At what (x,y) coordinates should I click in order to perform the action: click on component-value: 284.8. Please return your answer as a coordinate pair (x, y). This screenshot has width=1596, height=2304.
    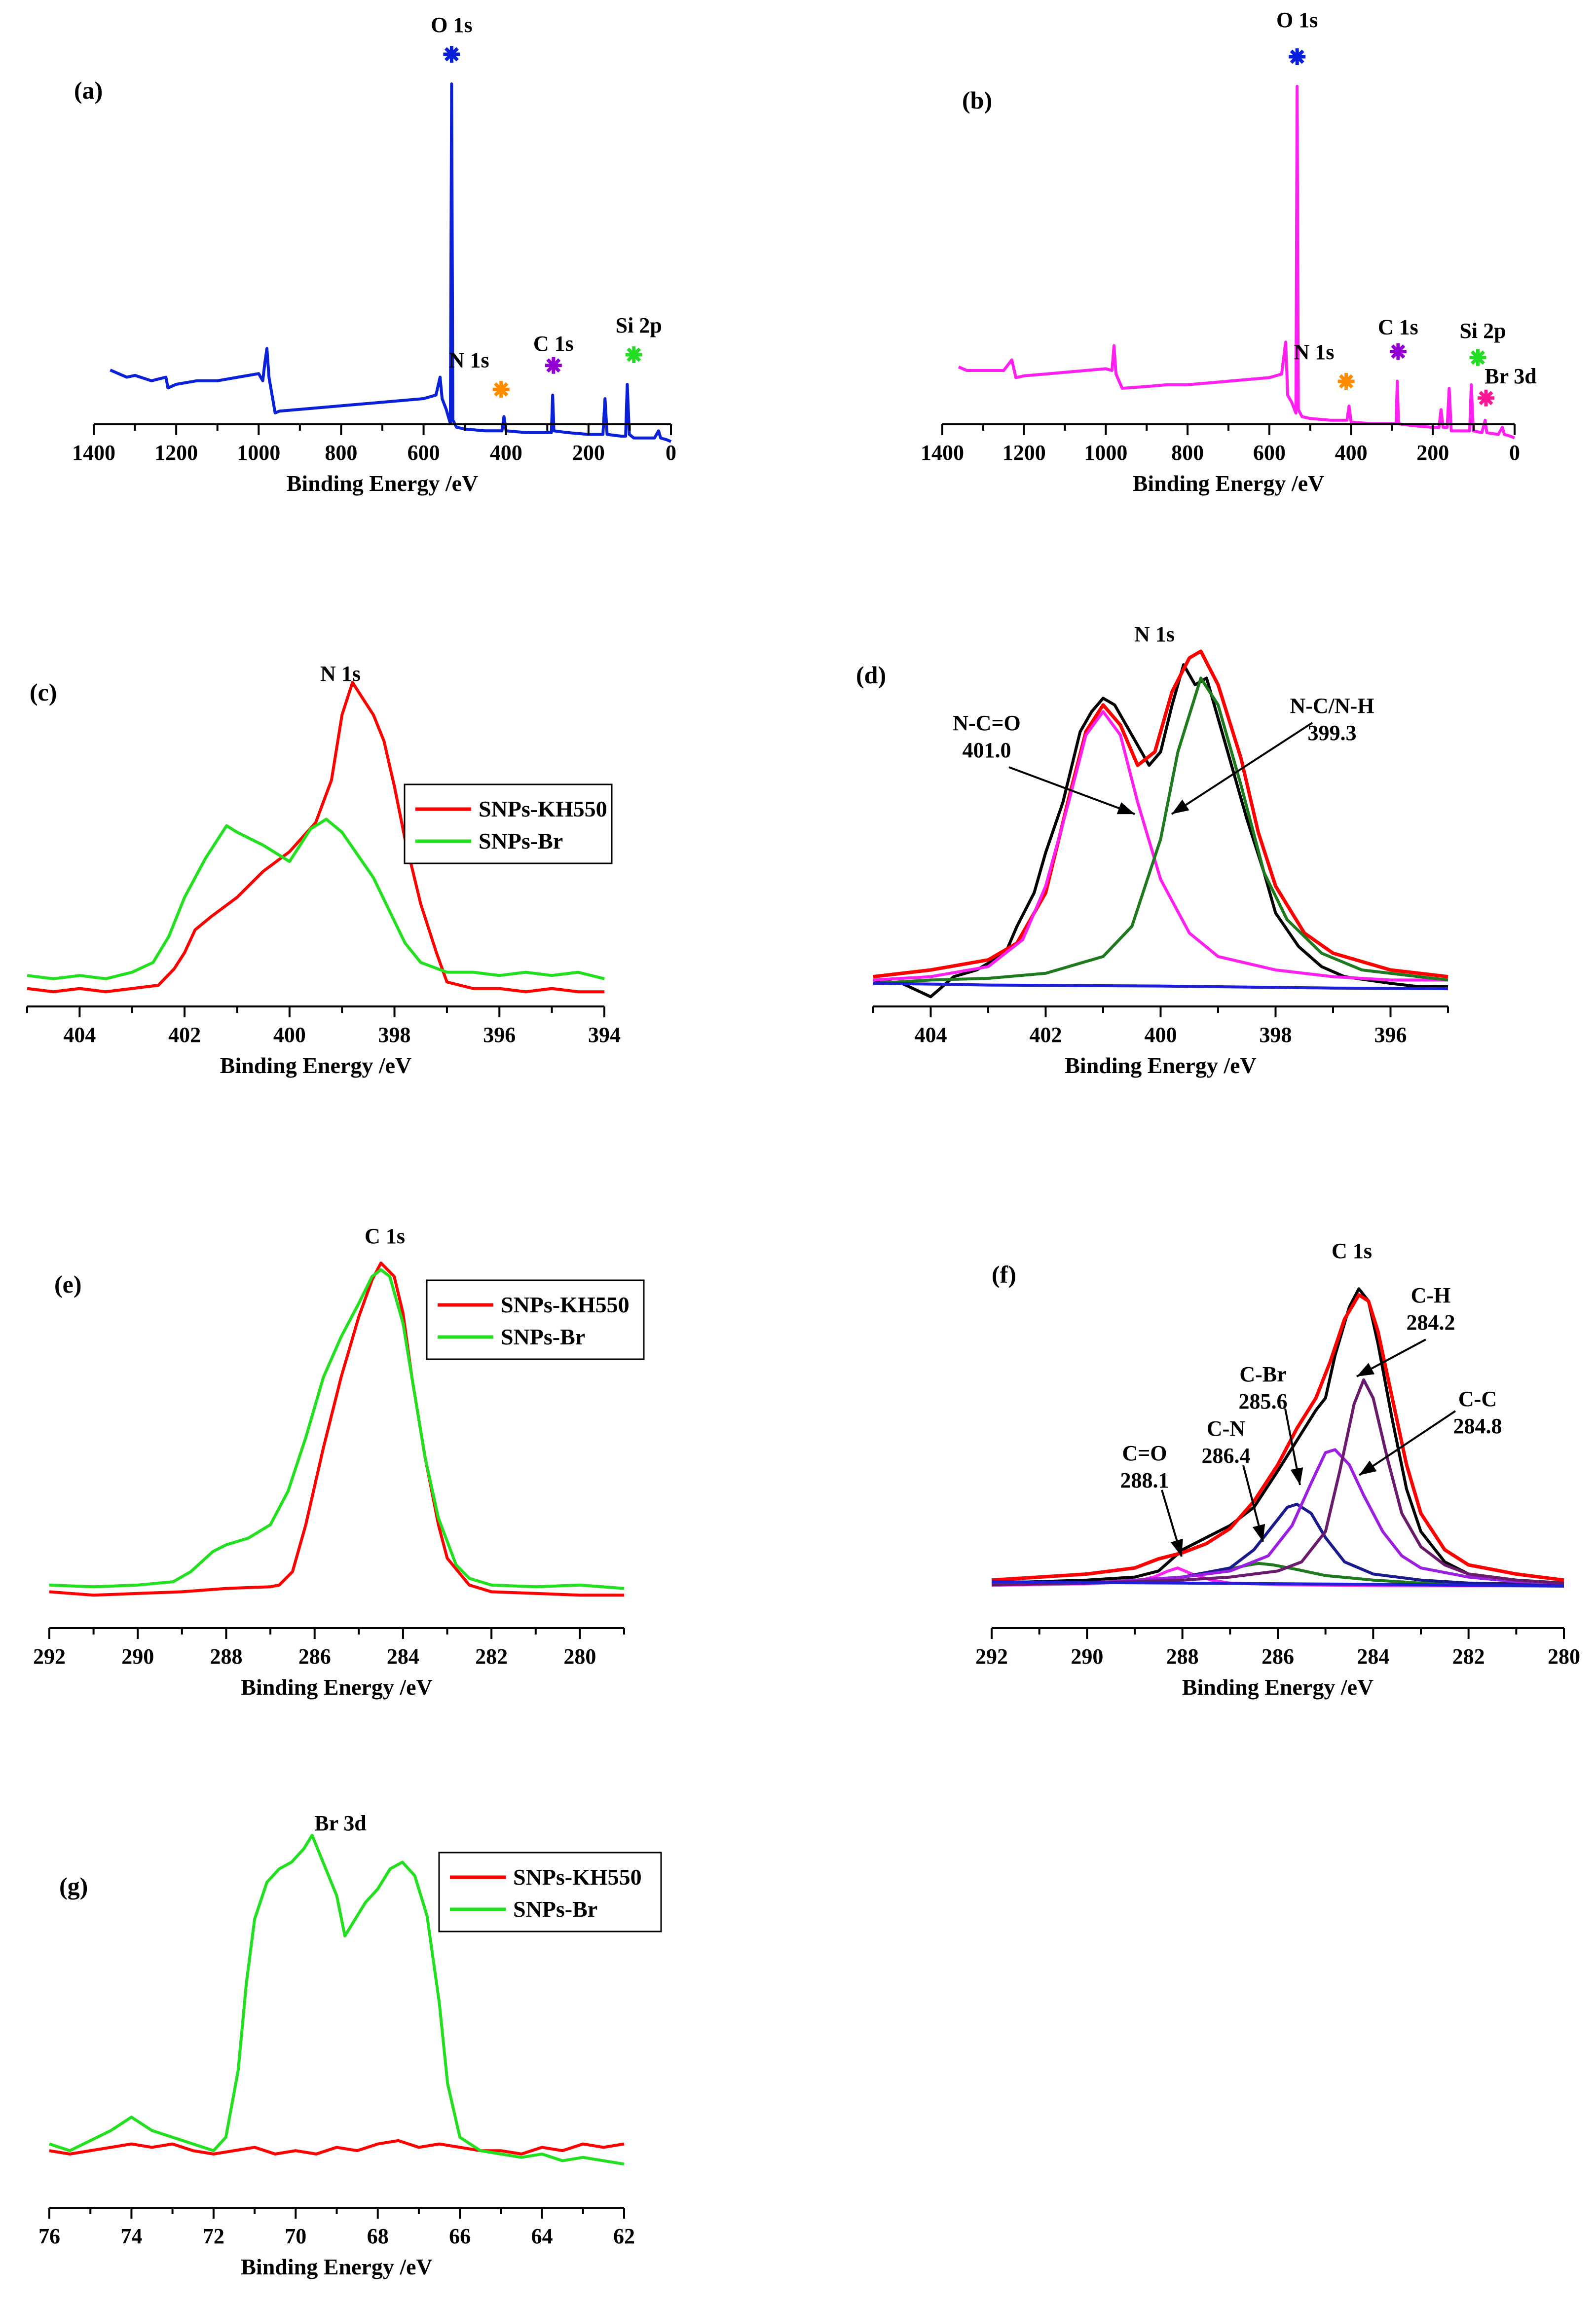
    Looking at the image, I should click on (1477, 1426).